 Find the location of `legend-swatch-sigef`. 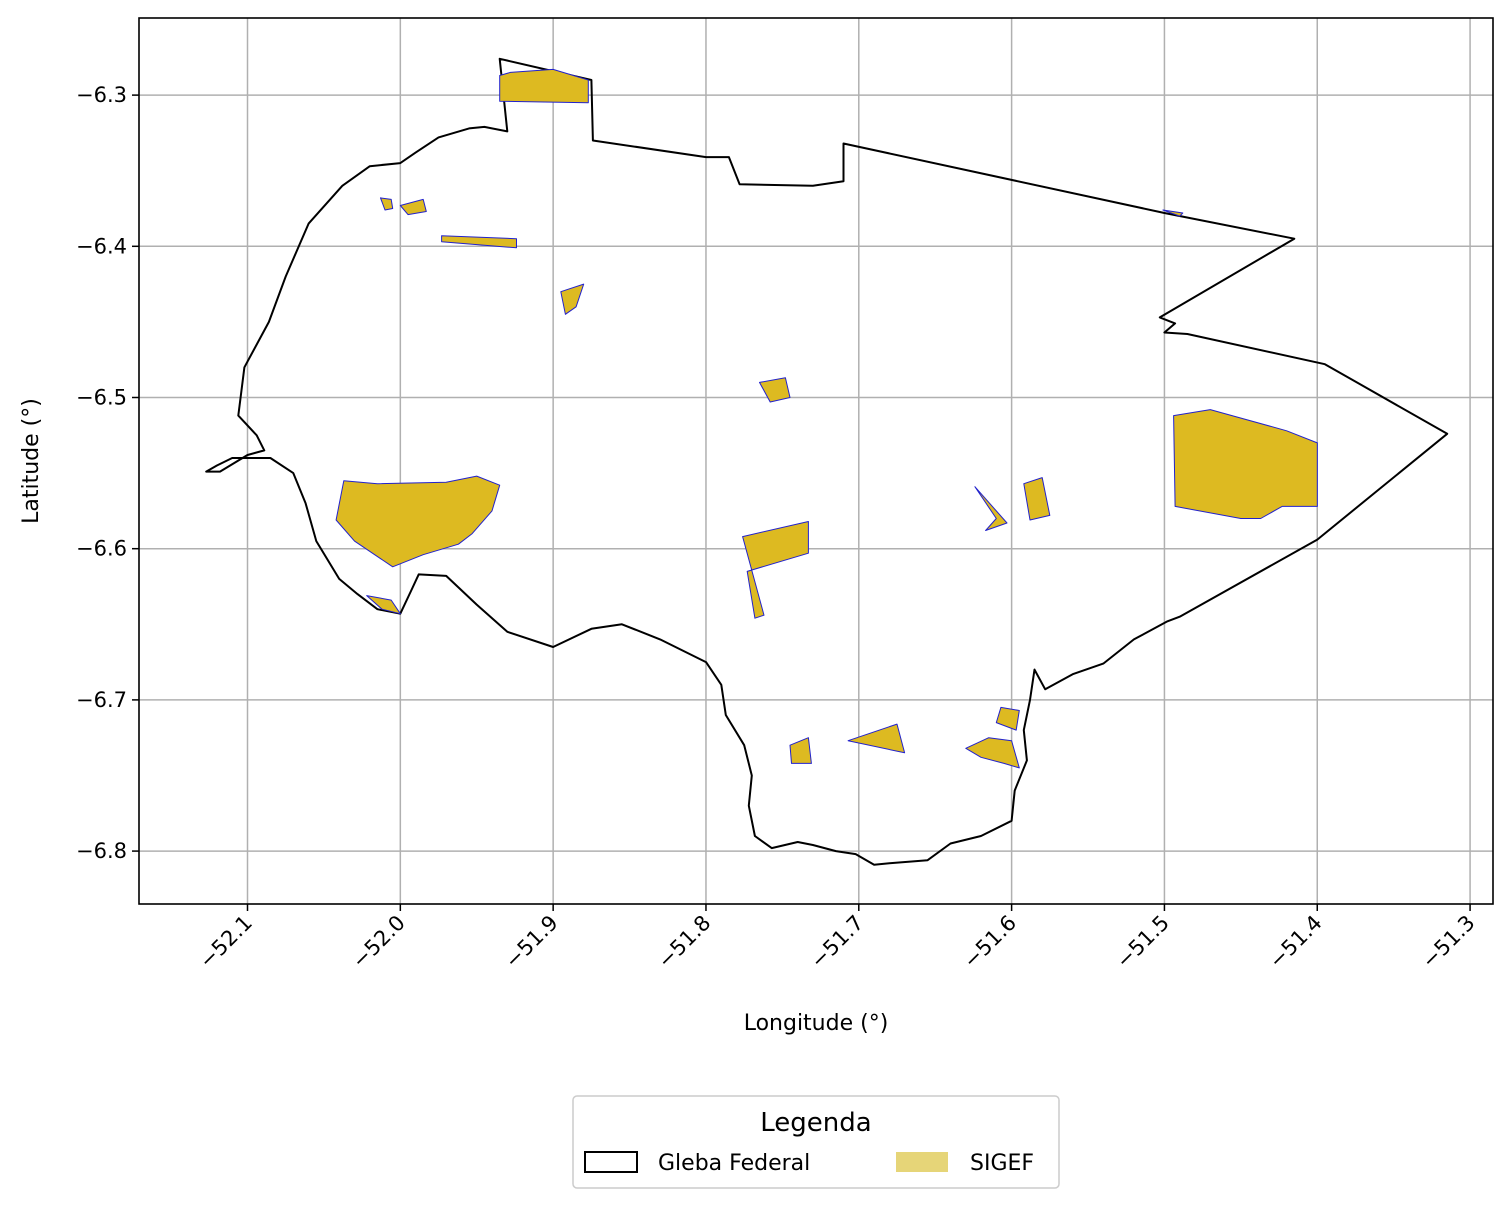

legend-swatch-sigef is located at coordinates (922, 1162).